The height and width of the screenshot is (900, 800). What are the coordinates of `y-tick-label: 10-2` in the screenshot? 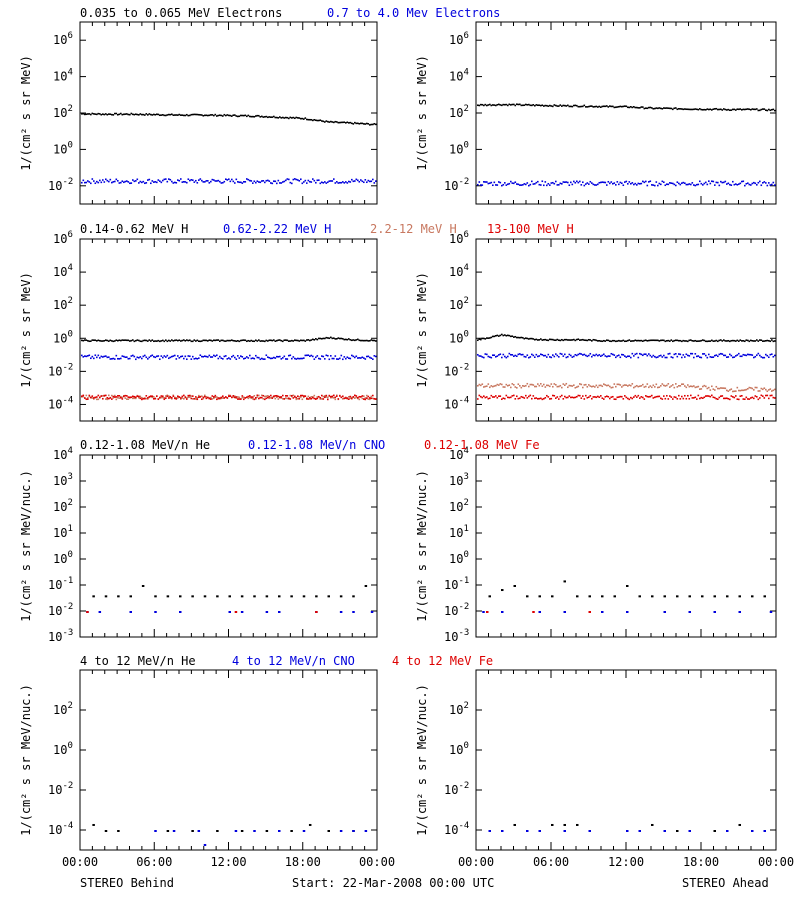 It's located at (60, 610).